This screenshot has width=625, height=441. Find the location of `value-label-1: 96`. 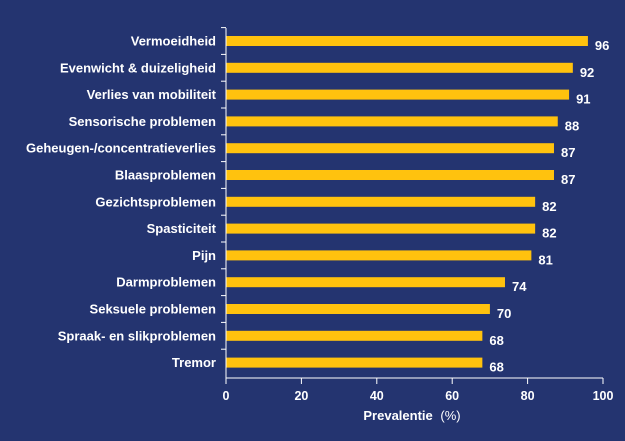

value-label-1: 96 is located at coordinates (602, 45).